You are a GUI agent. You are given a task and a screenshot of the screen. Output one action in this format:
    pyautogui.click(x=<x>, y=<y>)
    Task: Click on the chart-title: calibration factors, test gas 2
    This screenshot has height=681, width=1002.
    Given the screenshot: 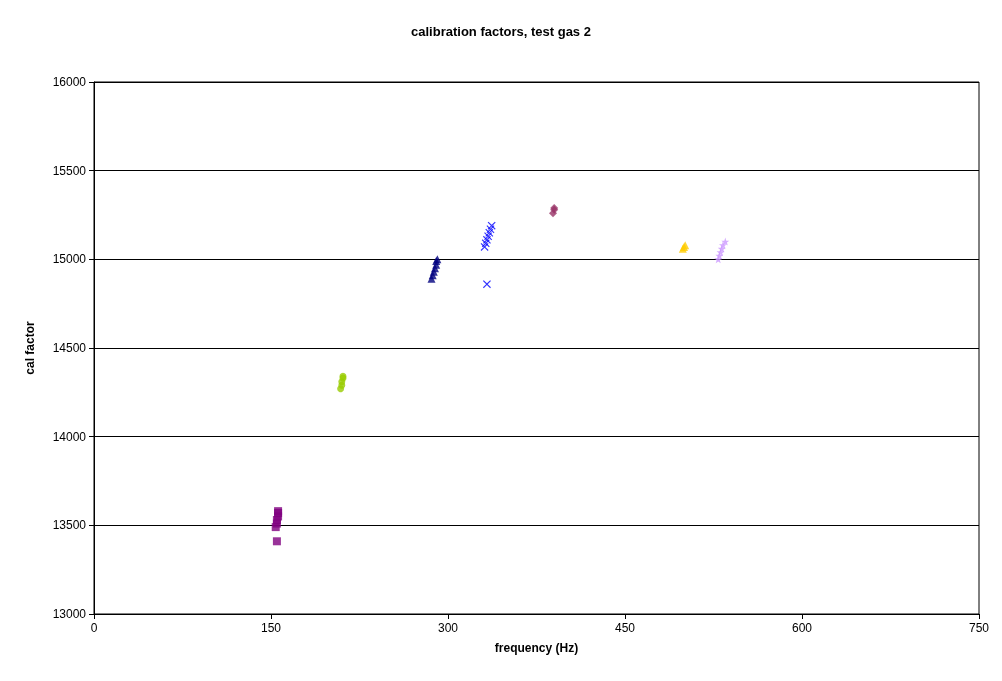 What is the action you would take?
    pyautogui.click(x=501, y=31)
    